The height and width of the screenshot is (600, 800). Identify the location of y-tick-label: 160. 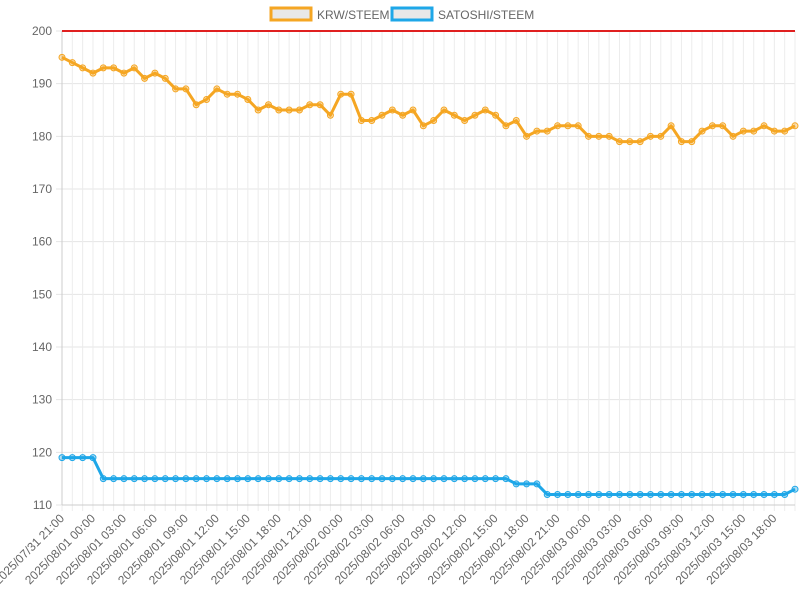
(42, 242).